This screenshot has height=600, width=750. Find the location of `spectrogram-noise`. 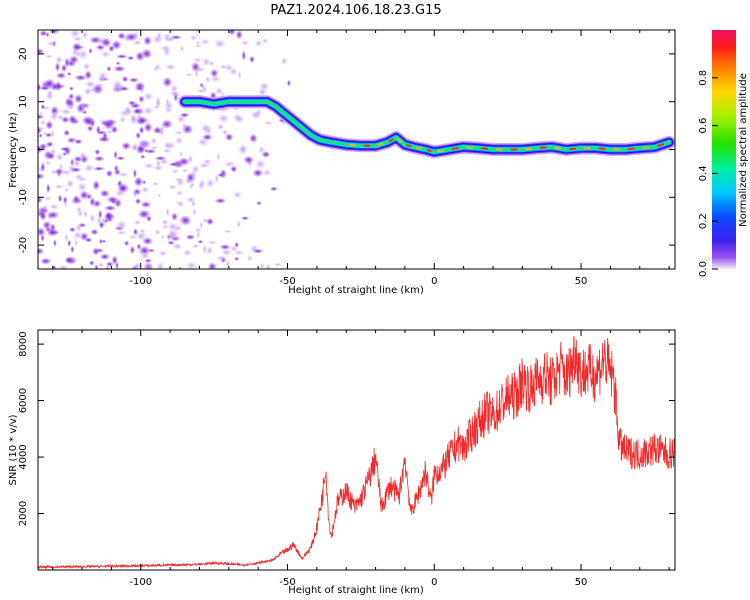

spectrogram-noise is located at coordinates (165, 149).